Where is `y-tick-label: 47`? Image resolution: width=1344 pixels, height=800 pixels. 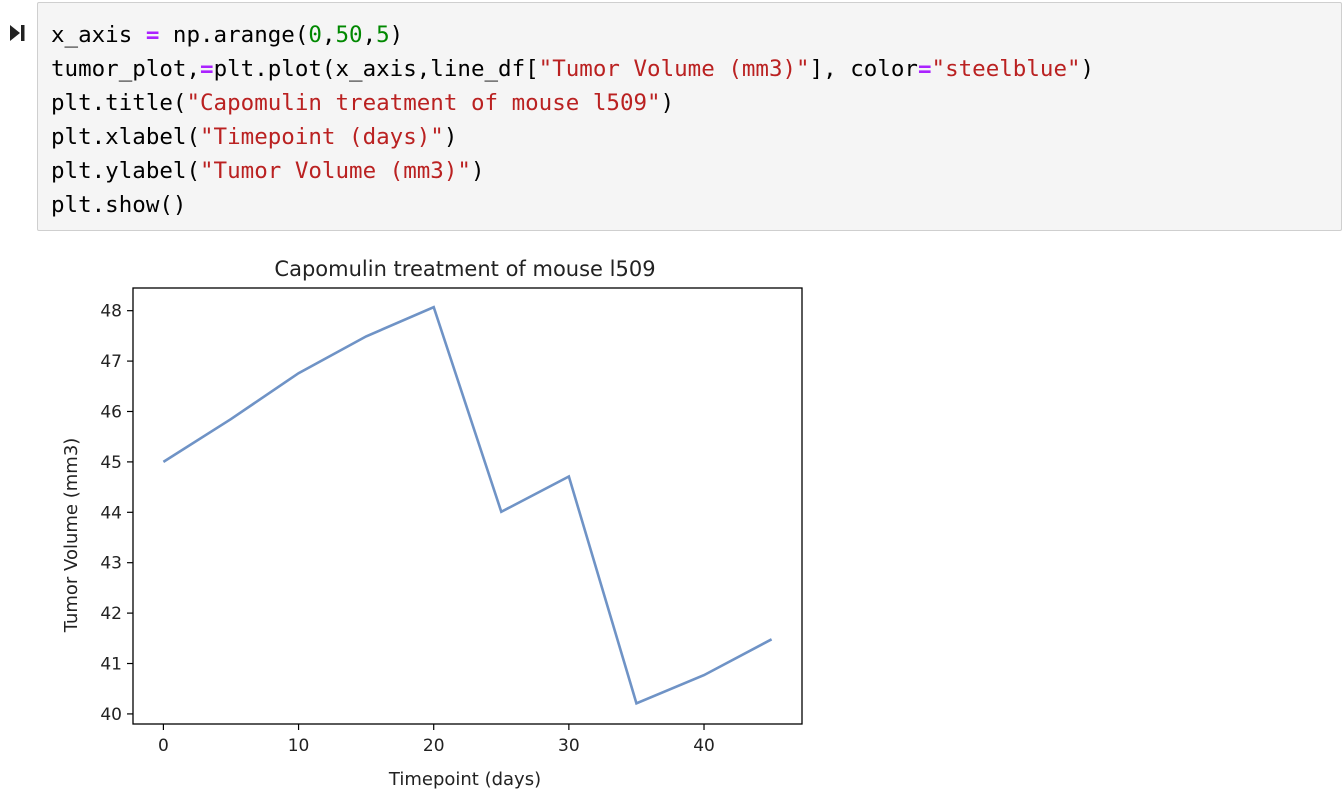 y-tick-label: 47 is located at coordinates (111, 362).